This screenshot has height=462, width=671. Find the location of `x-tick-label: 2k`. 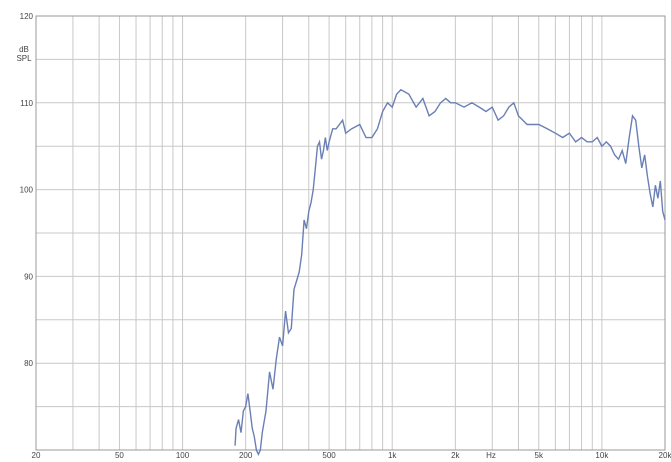

x-tick-label: 2k is located at coordinates (455, 455).